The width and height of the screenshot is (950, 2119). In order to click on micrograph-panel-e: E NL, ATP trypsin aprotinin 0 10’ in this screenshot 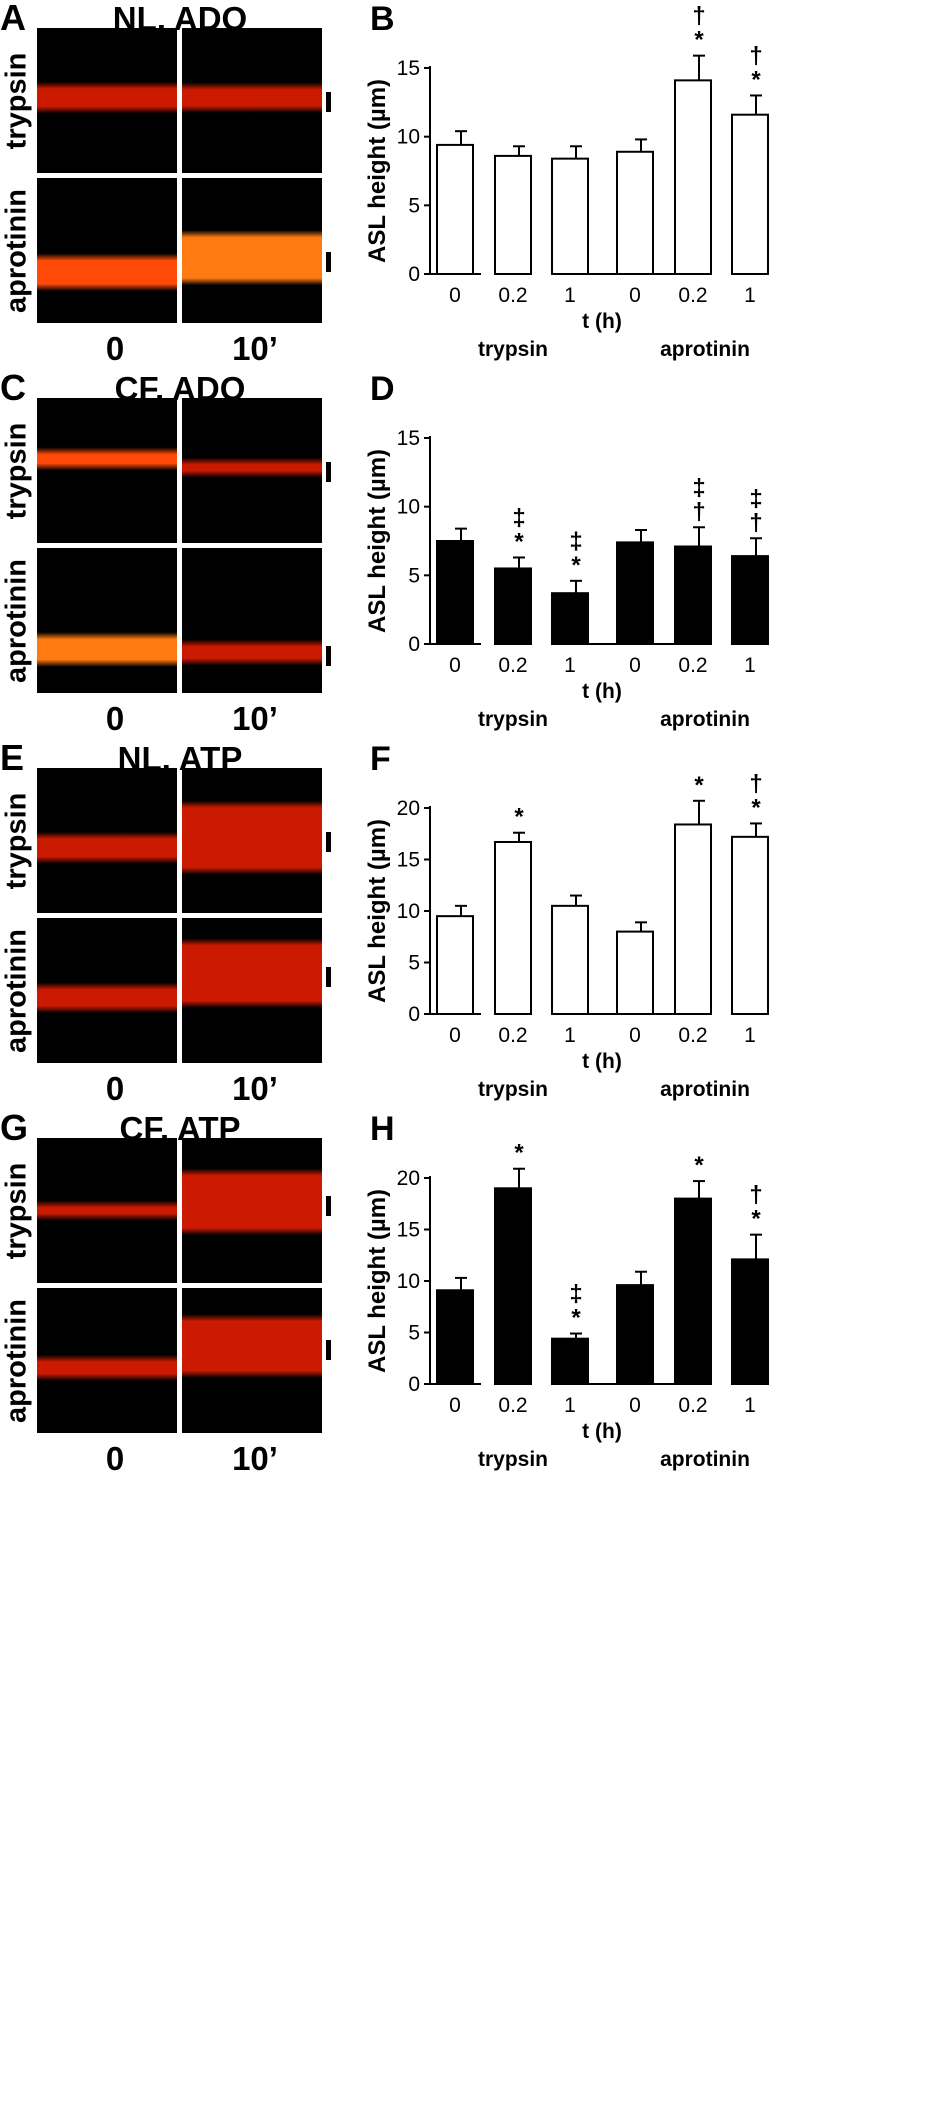, I will do `click(170, 922)`.